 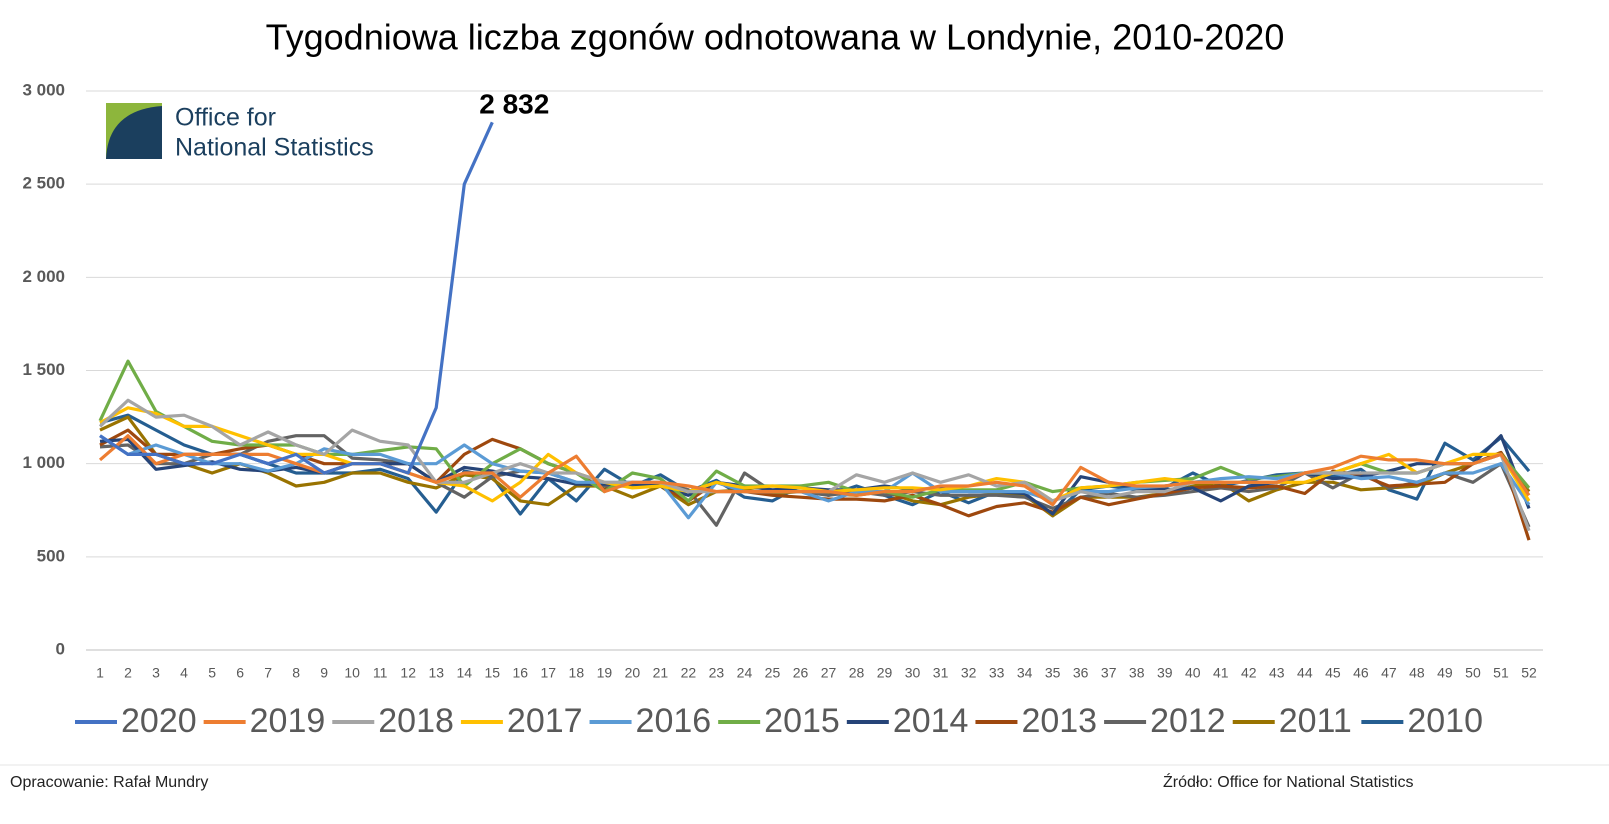 What do you see at coordinates (913, 673) in the screenshot?
I see `x-tick-label: 30` at bounding box center [913, 673].